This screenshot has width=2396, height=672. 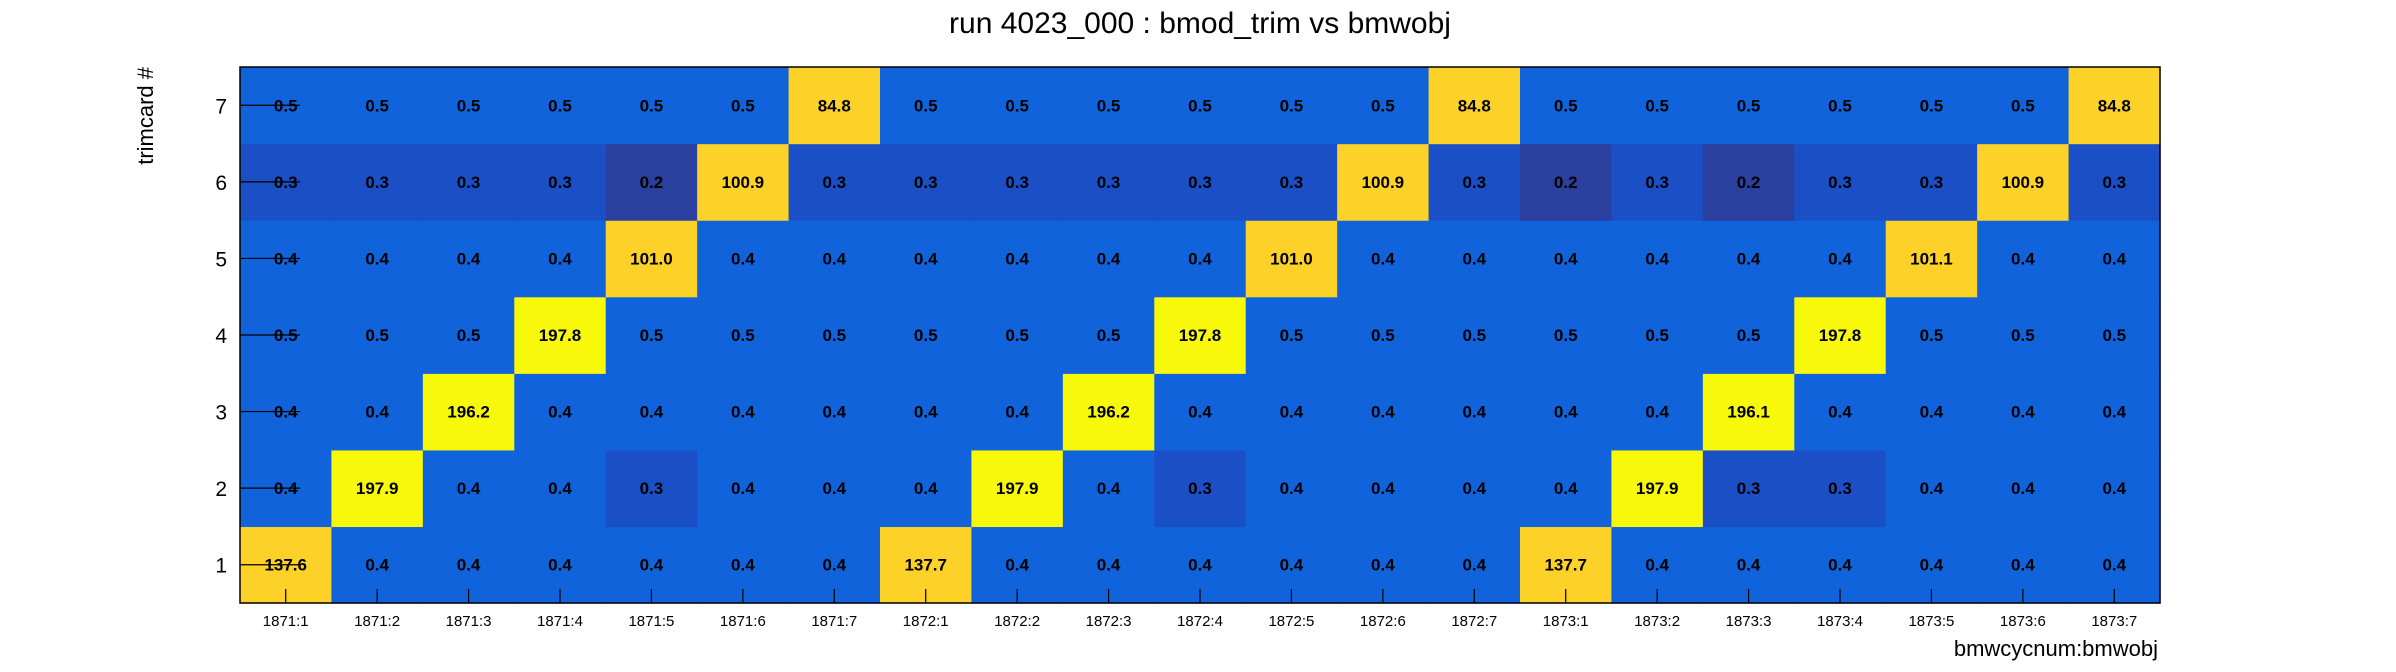 What do you see at coordinates (1200, 621) in the screenshot?
I see `x-tick-label: 1872:4` at bounding box center [1200, 621].